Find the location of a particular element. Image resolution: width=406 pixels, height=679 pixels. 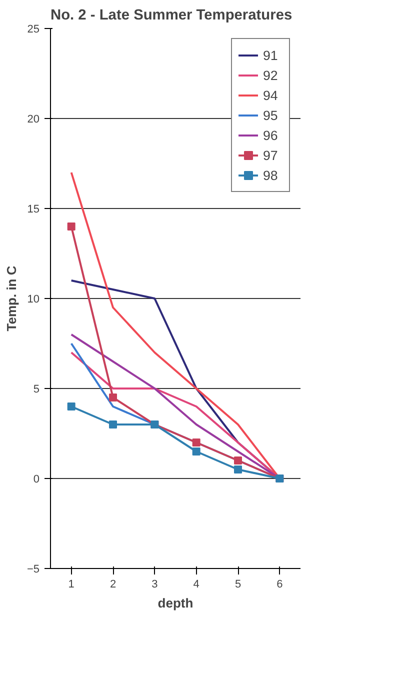

y-tick-label: 5 is located at coordinates (36, 390).